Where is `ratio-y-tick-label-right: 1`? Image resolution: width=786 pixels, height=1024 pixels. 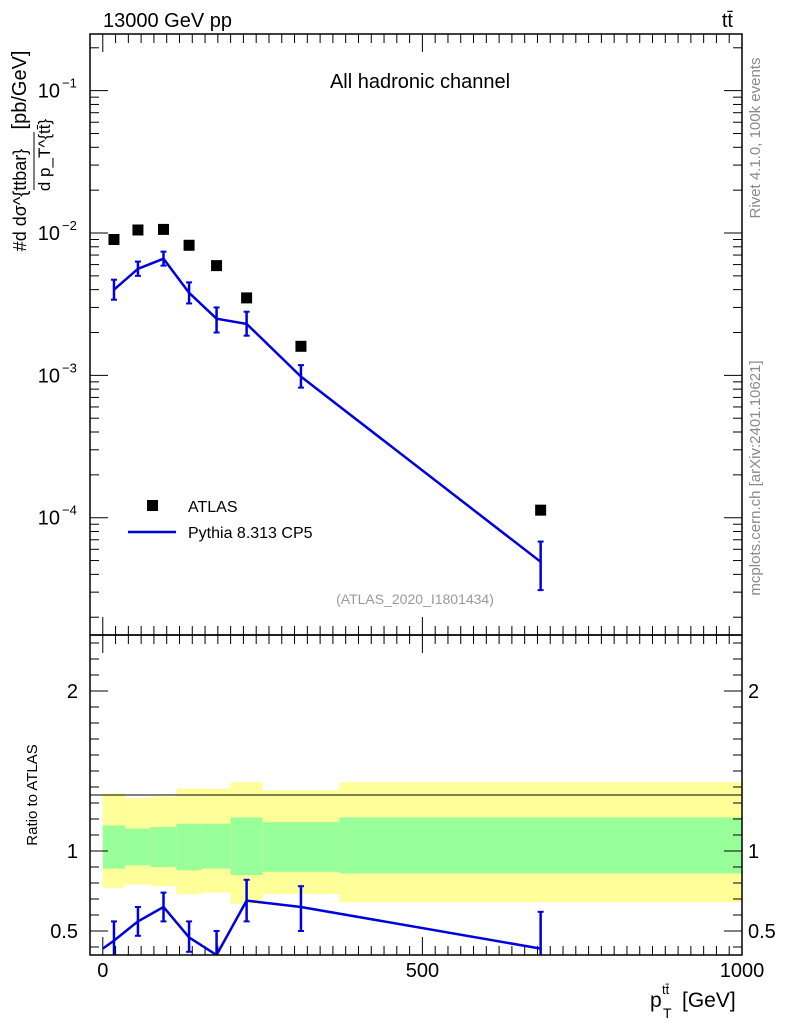
ratio-y-tick-label-right: 1 is located at coordinates (753, 852).